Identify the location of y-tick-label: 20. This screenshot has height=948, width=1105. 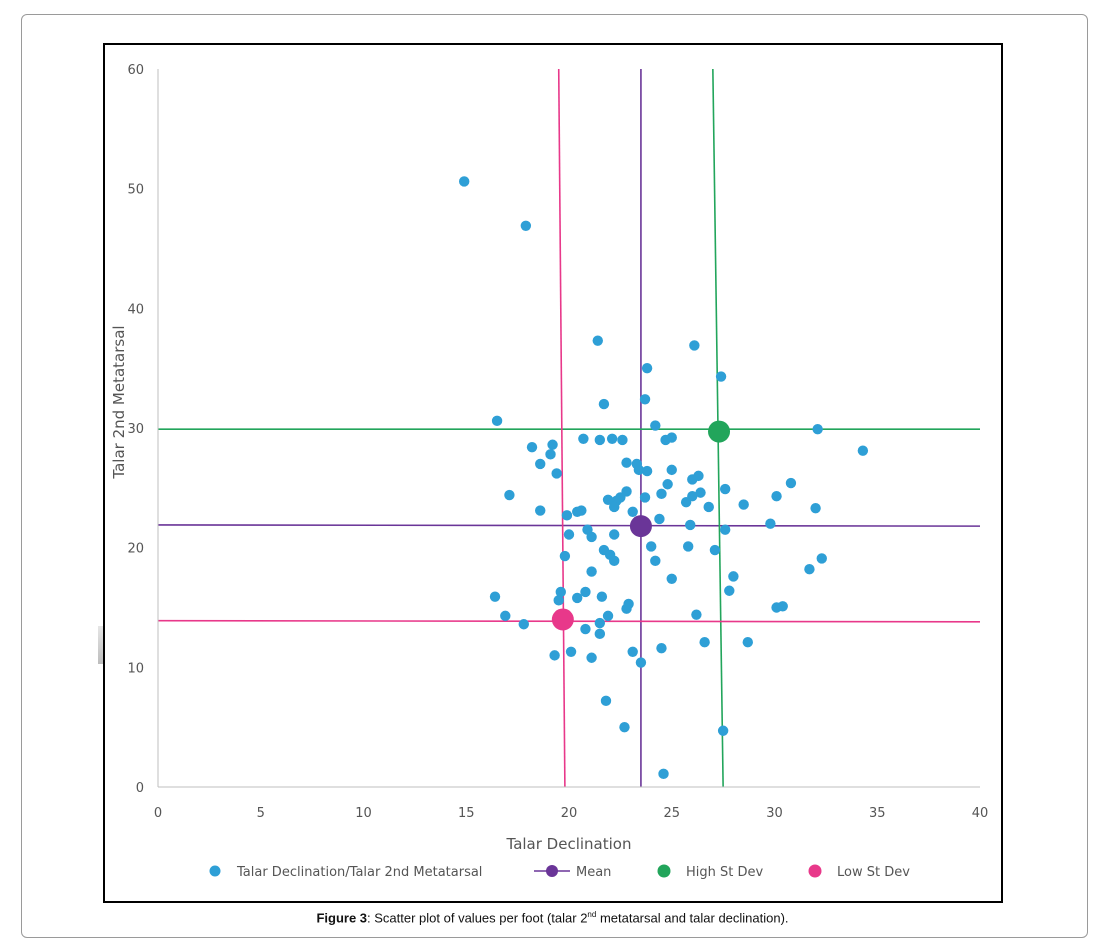
(135, 549).